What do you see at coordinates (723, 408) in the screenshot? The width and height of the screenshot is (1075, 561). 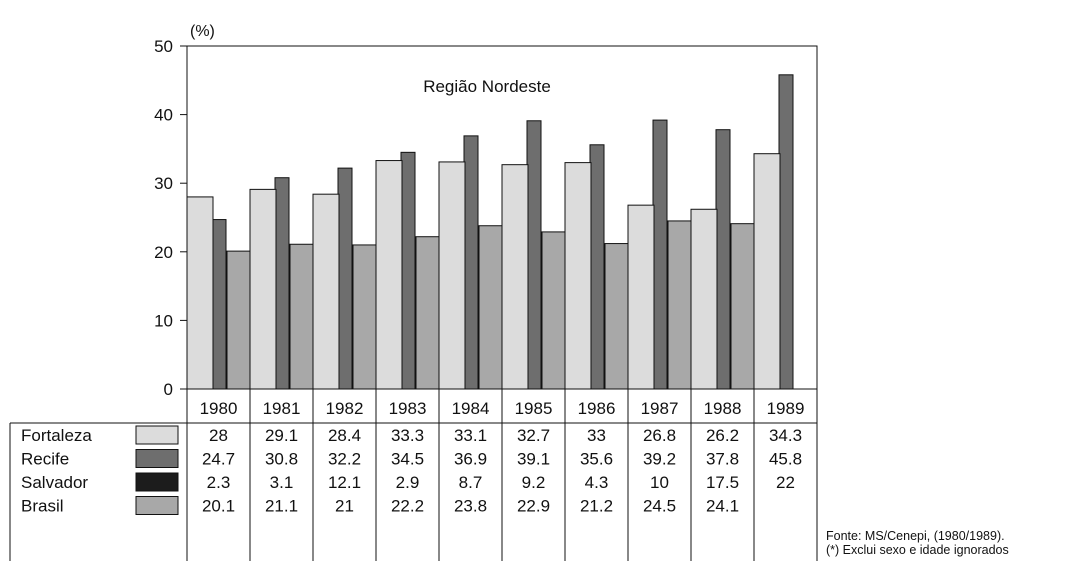 I see `x-tick-label: 1988` at bounding box center [723, 408].